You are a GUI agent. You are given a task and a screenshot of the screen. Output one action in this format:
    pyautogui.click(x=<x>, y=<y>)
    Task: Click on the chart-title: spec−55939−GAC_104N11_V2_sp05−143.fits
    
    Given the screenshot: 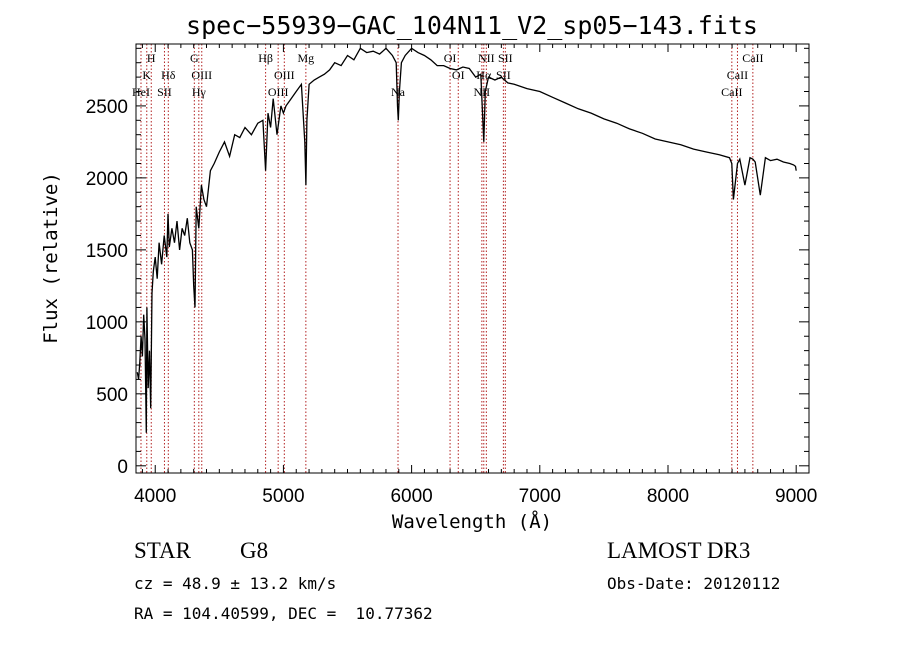 What is the action you would take?
    pyautogui.click(x=472, y=25)
    